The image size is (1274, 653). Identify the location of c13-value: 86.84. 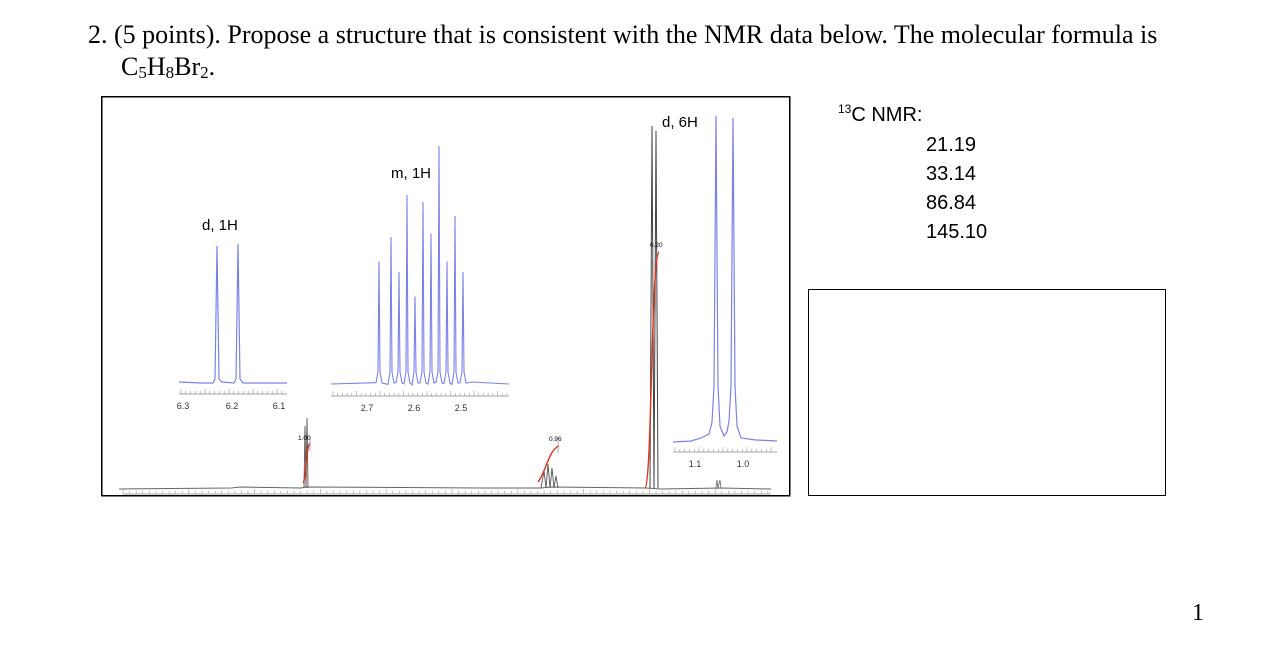
(951, 203).